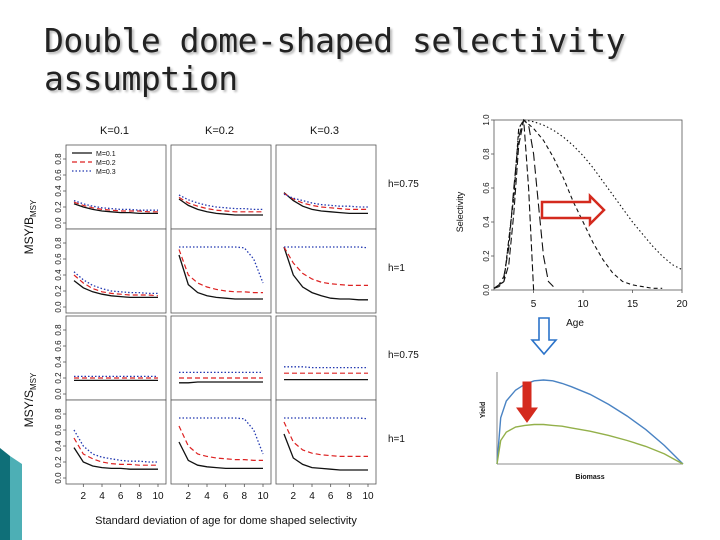 The height and width of the screenshot is (540, 720). Describe the element at coordinates (335, 40) in the screenshot. I see `slide-title-line-1: Double dome-shaped selectivity` at that location.